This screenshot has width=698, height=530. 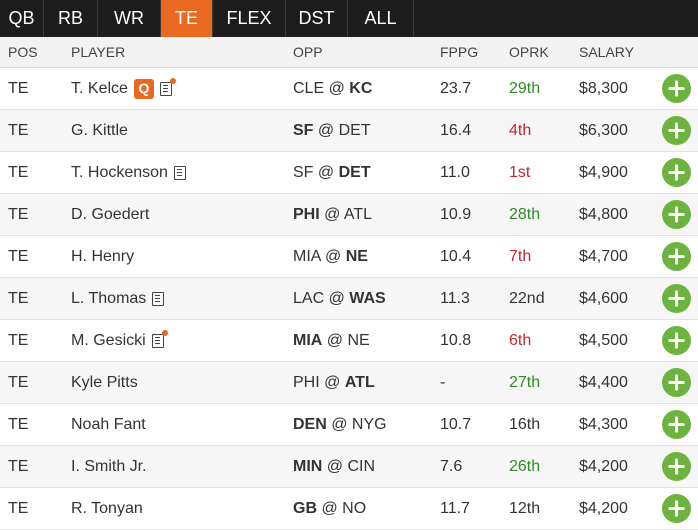 I want to click on player-name: M. Gesicki, so click(x=108, y=340).